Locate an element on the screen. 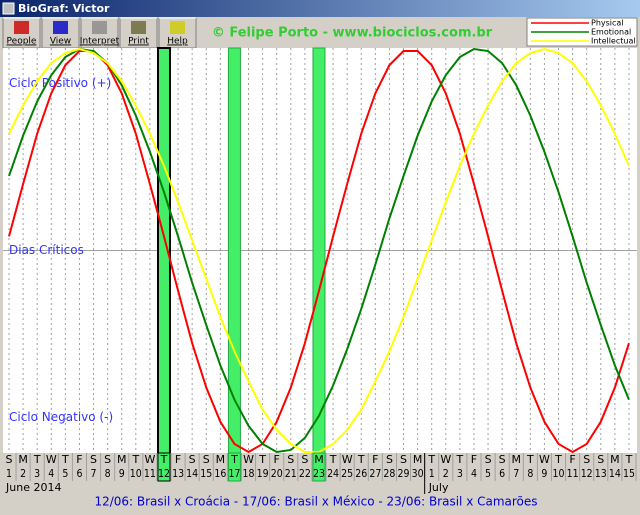  x-tick-label: 20 is located at coordinates (277, 473).